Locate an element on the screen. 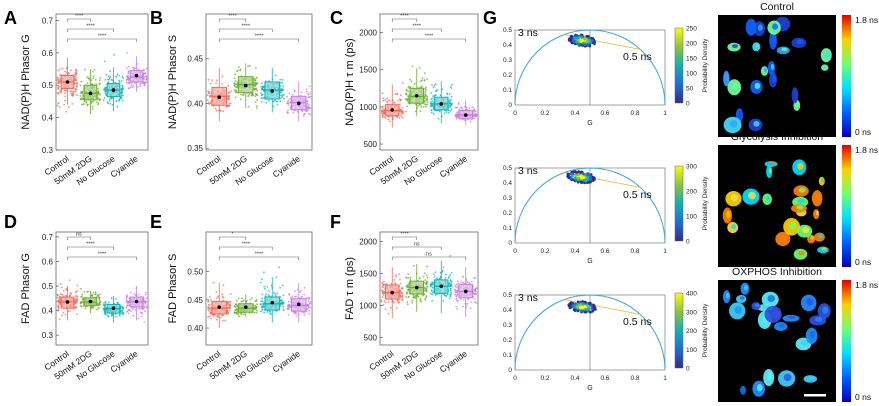  mean-marker is located at coordinates (441, 104).